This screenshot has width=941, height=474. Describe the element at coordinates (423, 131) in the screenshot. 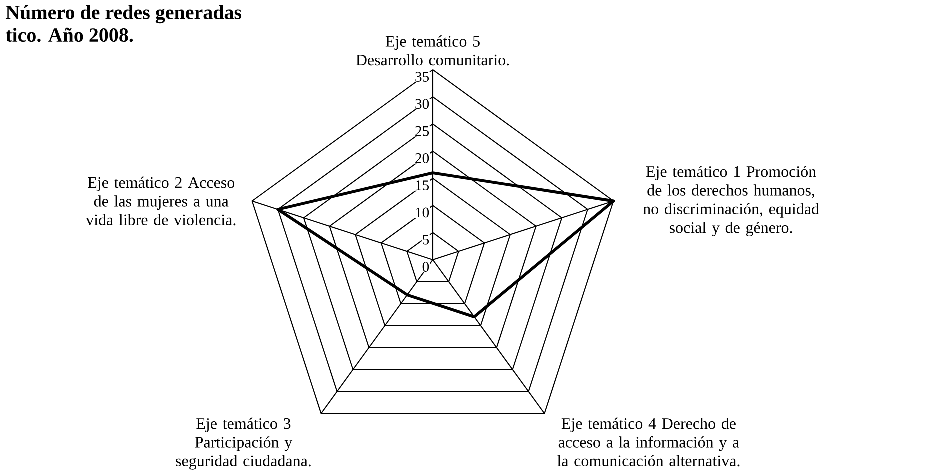

I see `y-tick-label: 25` at that location.